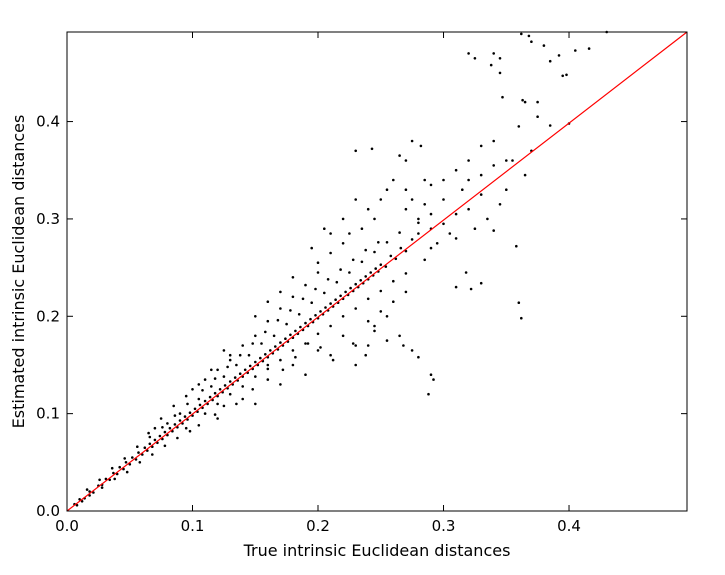 The width and height of the screenshot is (725, 575). What do you see at coordinates (67, 526) in the screenshot?
I see `x-tick-label: 0.0` at bounding box center [67, 526].